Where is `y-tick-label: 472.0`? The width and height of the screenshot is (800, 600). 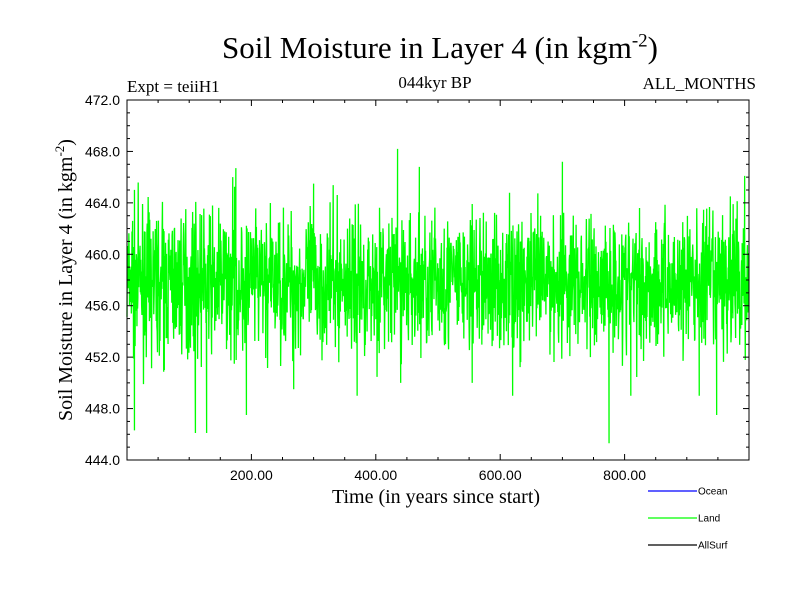 y-tick-label: 472.0 is located at coordinates (102, 100).